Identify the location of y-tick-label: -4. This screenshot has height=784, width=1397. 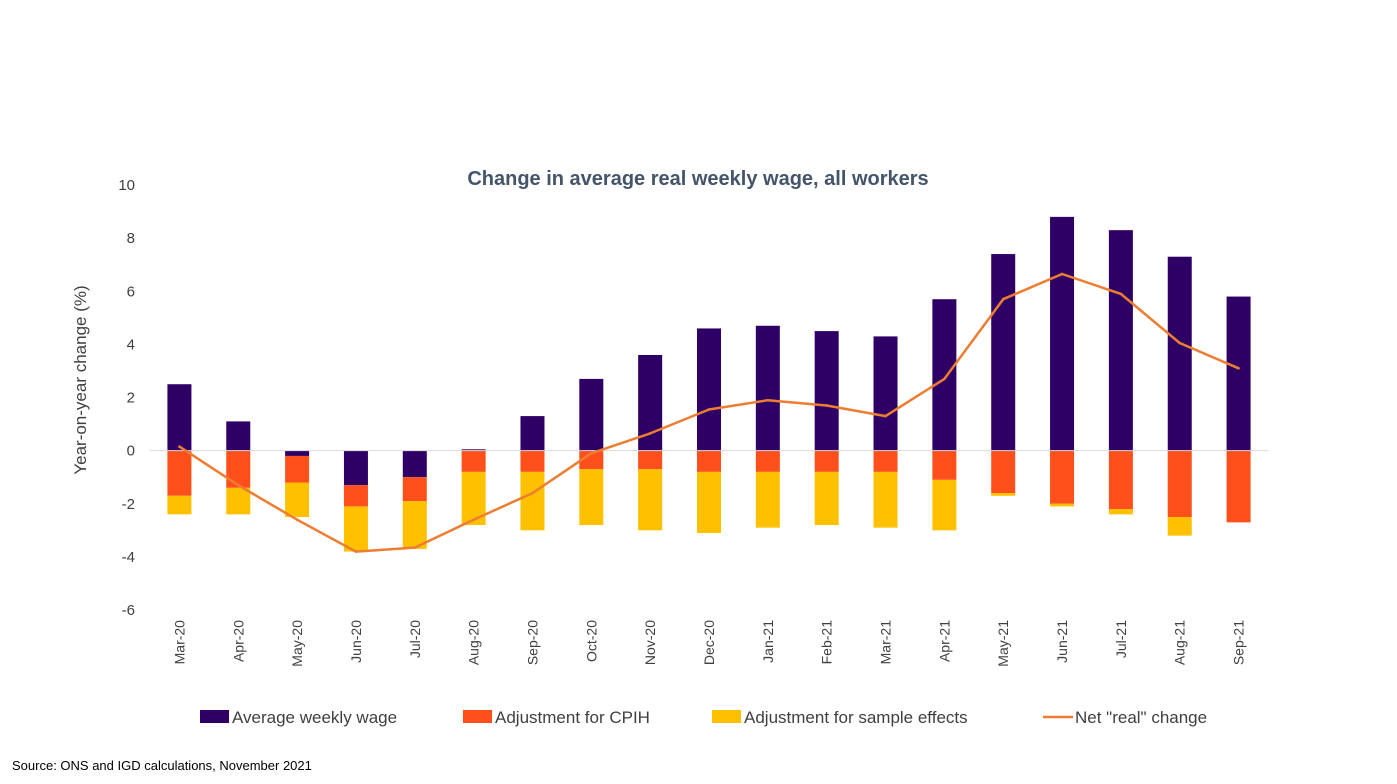
(128, 557).